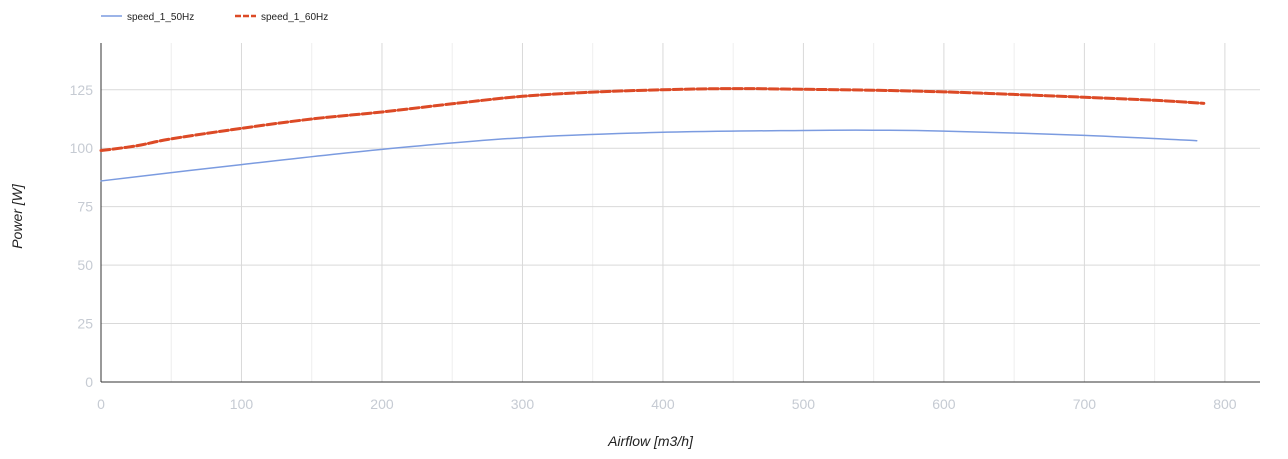 This screenshot has width=1288, height=459. I want to click on y-tick-label: 0, so click(89, 382).